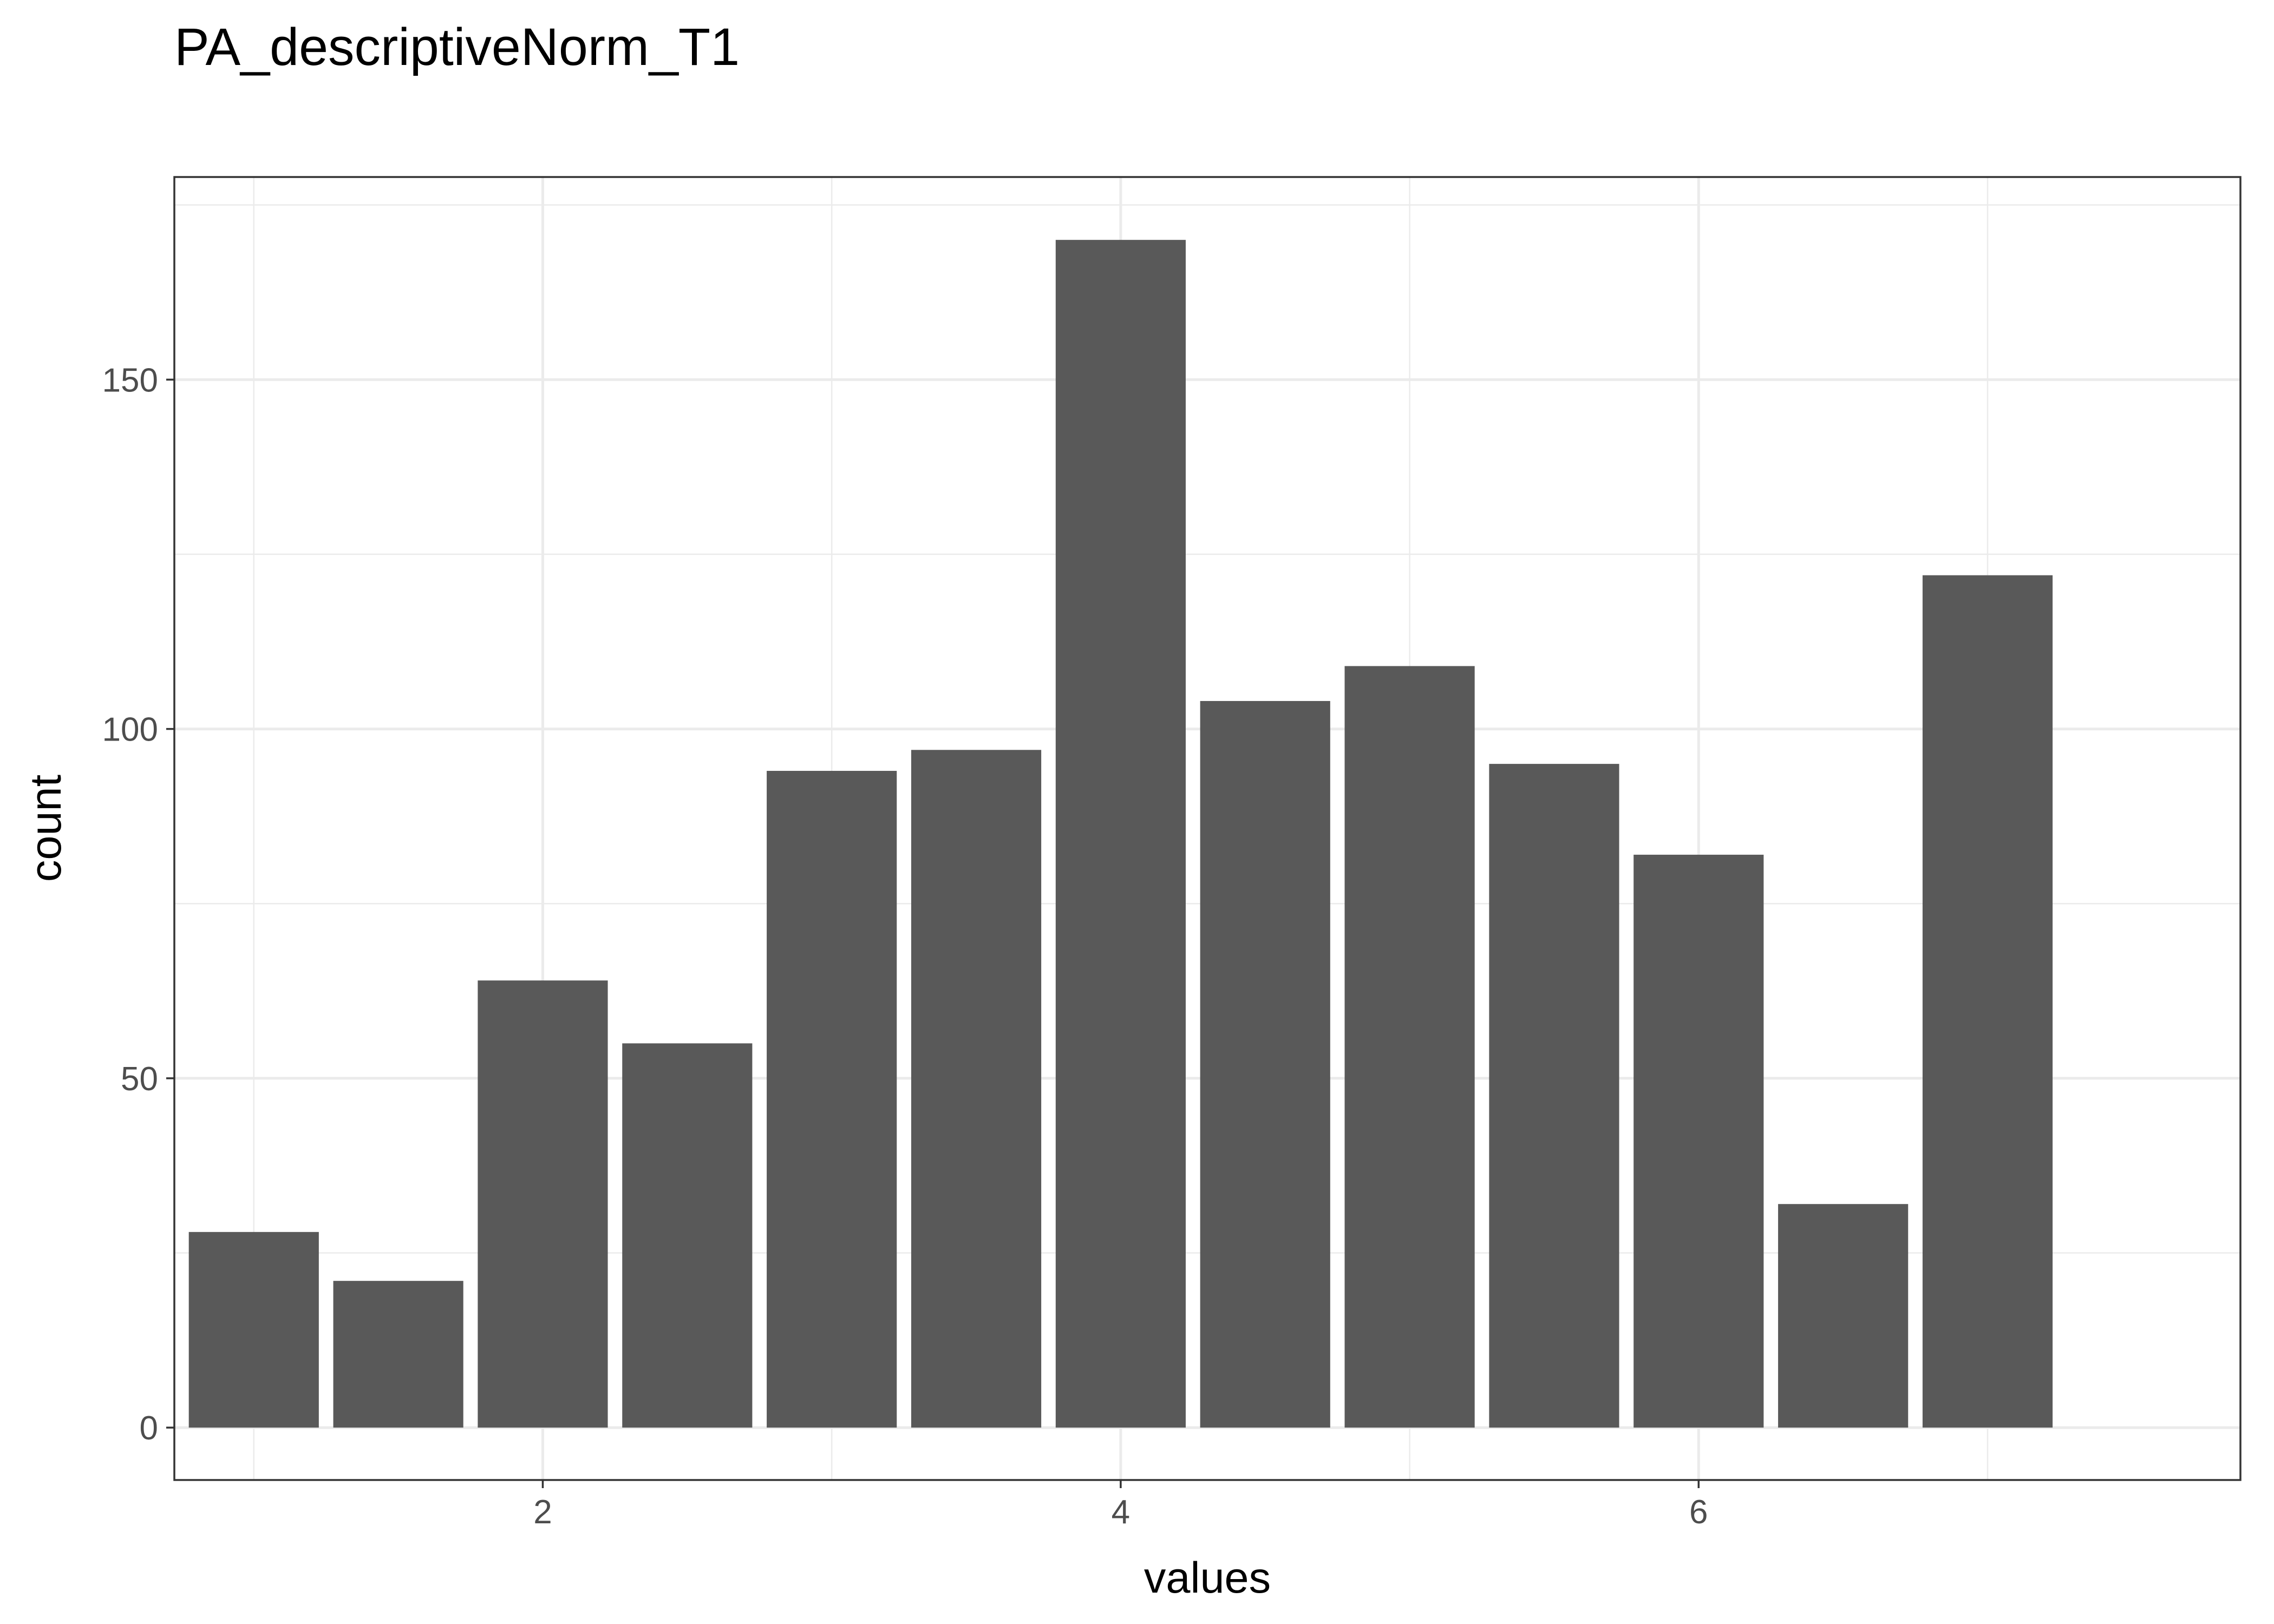 The height and width of the screenshot is (1624, 2274). I want to click on y-tick-label: 0, so click(149, 1428).